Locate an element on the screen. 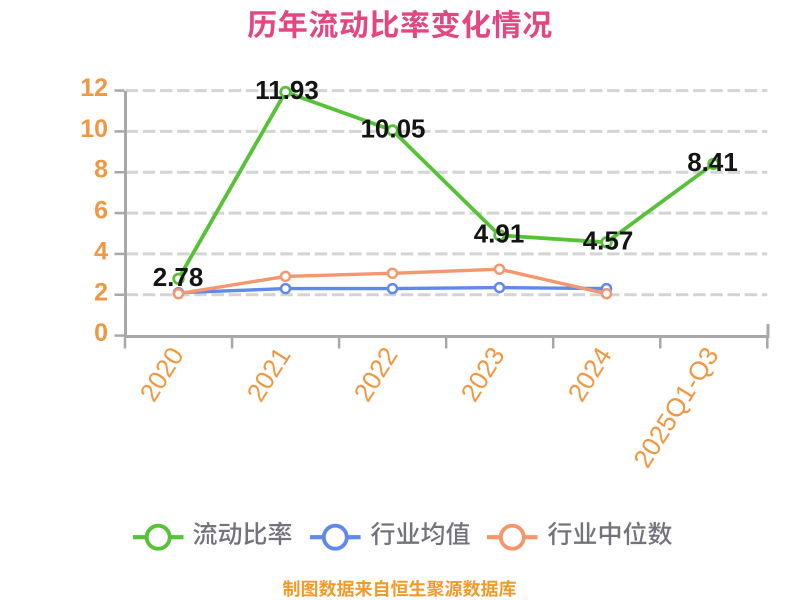 Image resolution: width=800 pixels, height=600 pixels. svg-text: 2 is located at coordinates (101, 292).